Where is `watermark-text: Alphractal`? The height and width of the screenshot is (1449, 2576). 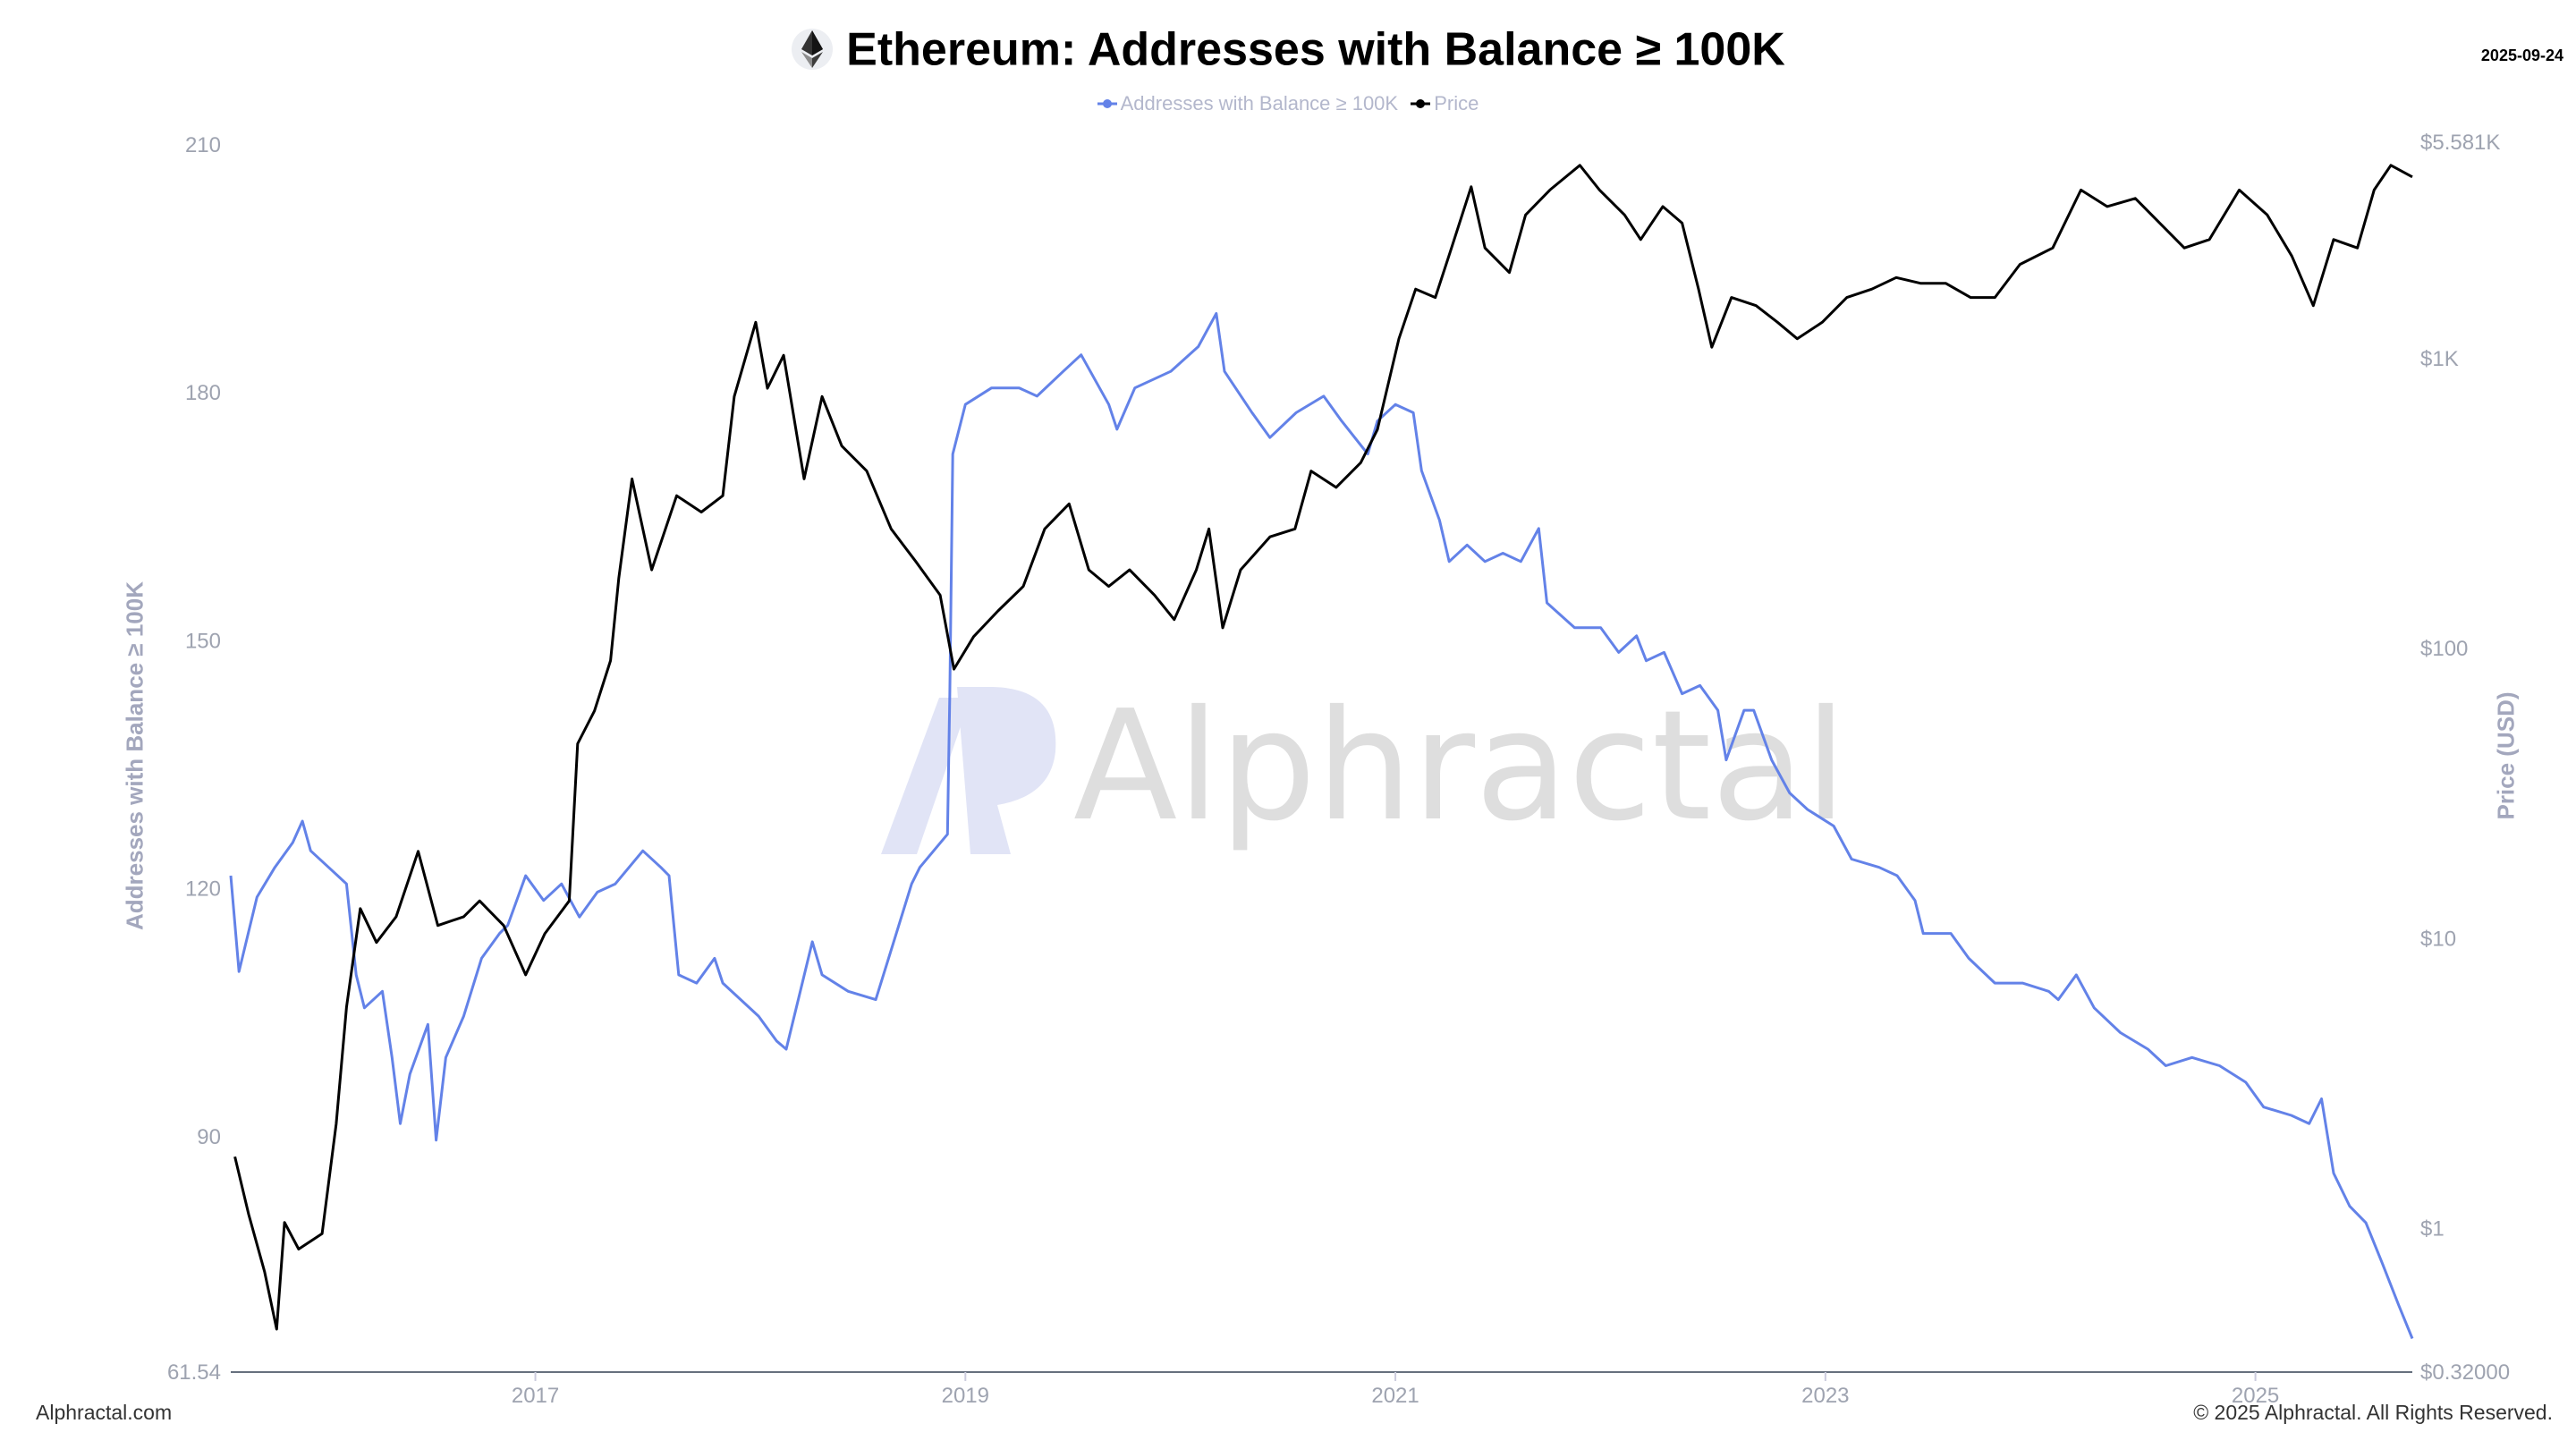
watermark-text: Alphractal is located at coordinates (1460, 766).